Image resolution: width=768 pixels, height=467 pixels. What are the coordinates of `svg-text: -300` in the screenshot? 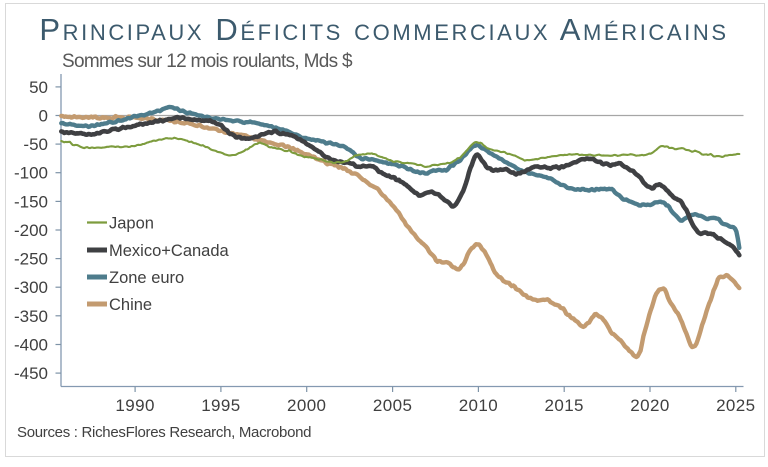 It's located at (31, 287).